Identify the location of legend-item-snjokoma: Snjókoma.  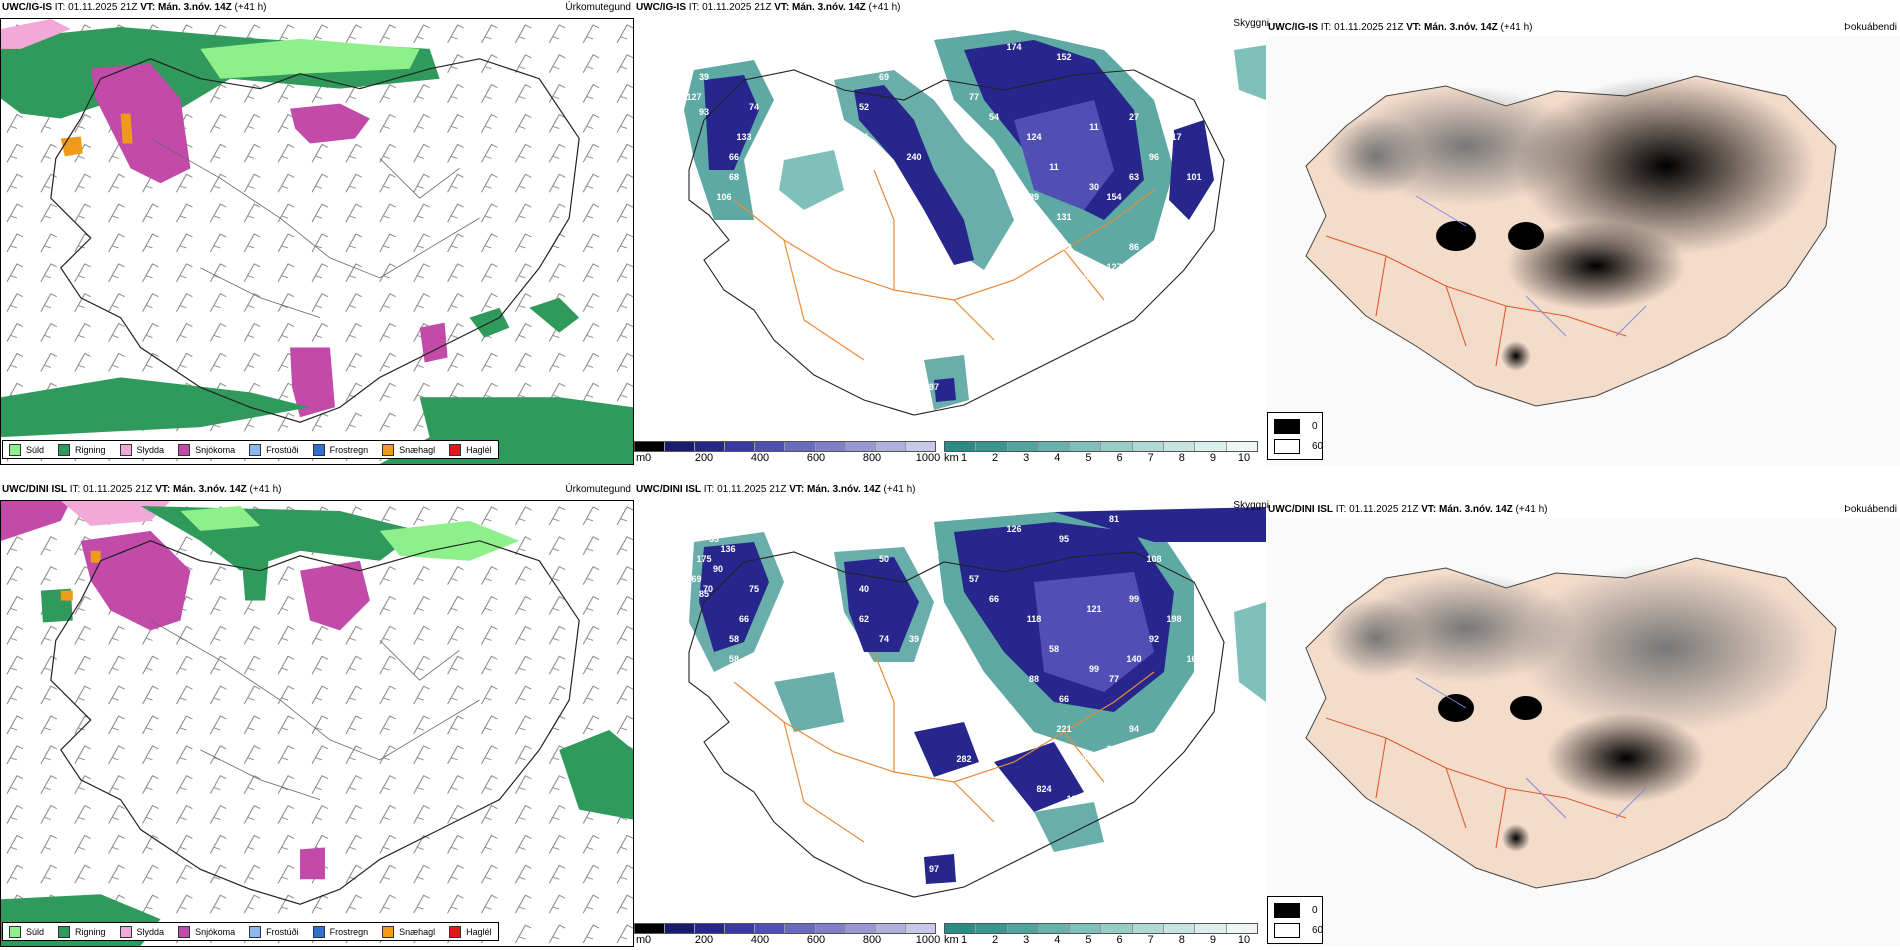
(206, 931).